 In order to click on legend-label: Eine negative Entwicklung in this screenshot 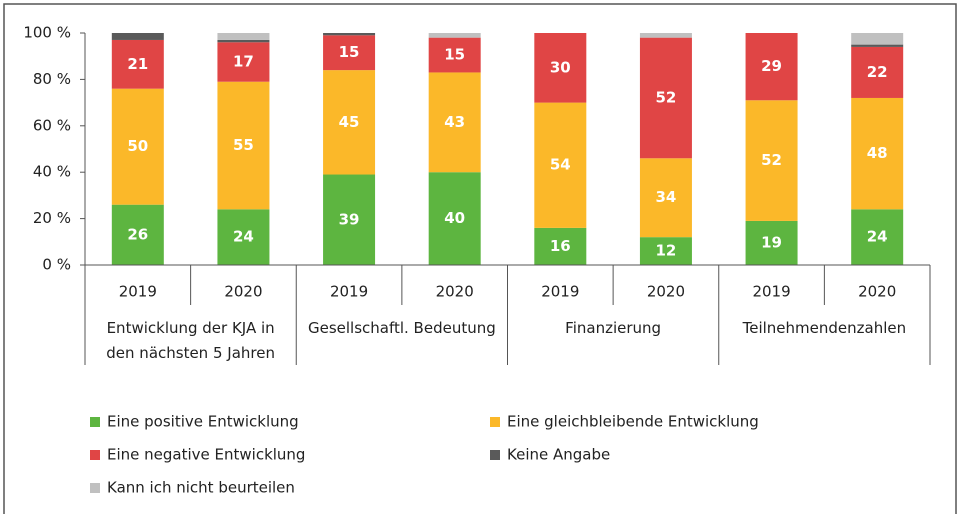, I will do `click(206, 455)`.